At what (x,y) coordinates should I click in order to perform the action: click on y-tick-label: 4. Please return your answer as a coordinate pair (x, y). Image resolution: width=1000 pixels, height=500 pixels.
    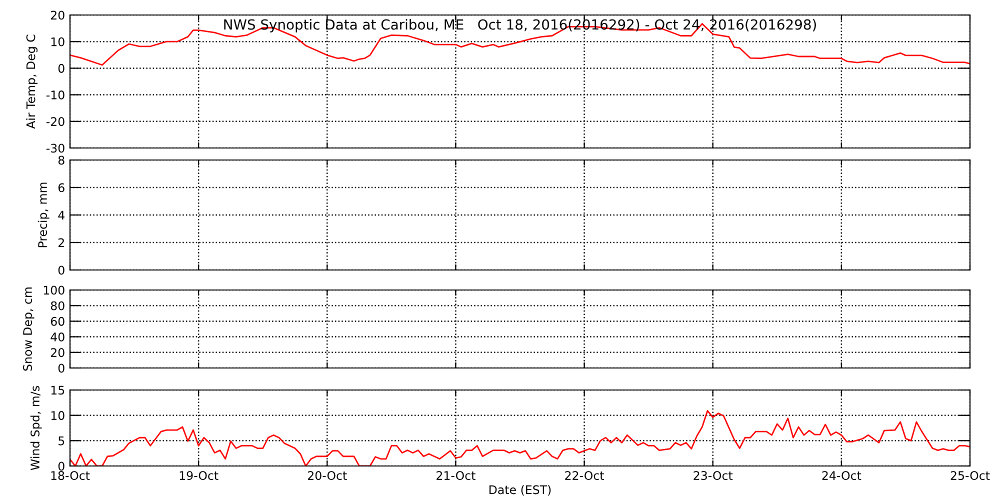
    Looking at the image, I should click on (61, 215).